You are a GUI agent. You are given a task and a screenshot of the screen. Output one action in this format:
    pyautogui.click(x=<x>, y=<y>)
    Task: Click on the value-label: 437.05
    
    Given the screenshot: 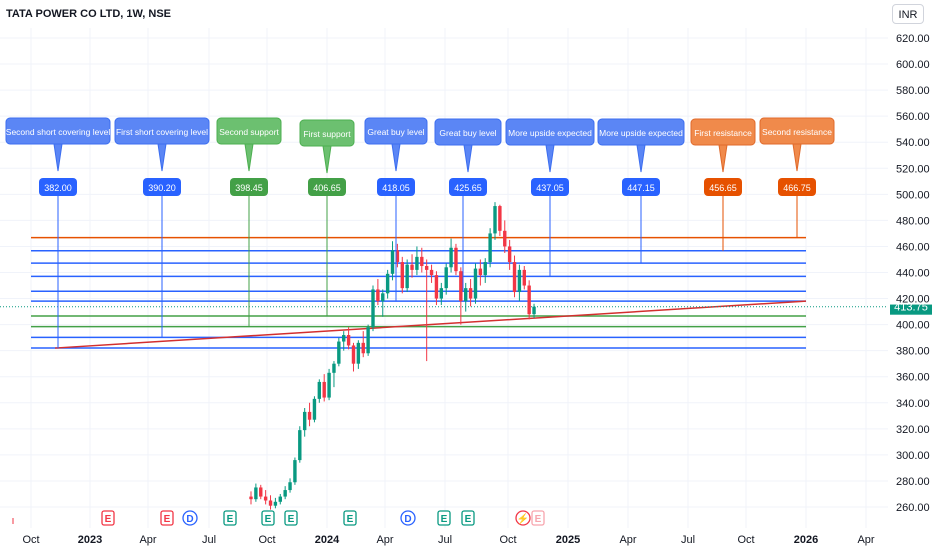 What is the action you would take?
    pyautogui.click(x=550, y=188)
    